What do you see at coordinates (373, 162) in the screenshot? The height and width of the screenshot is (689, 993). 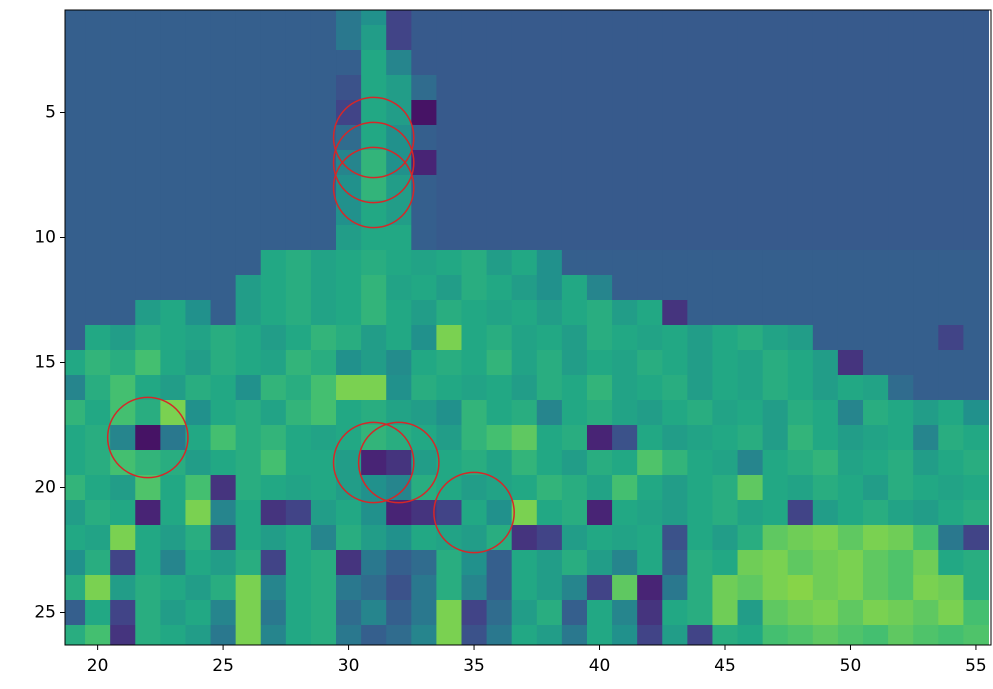 I see `circle-marker` at bounding box center [373, 162].